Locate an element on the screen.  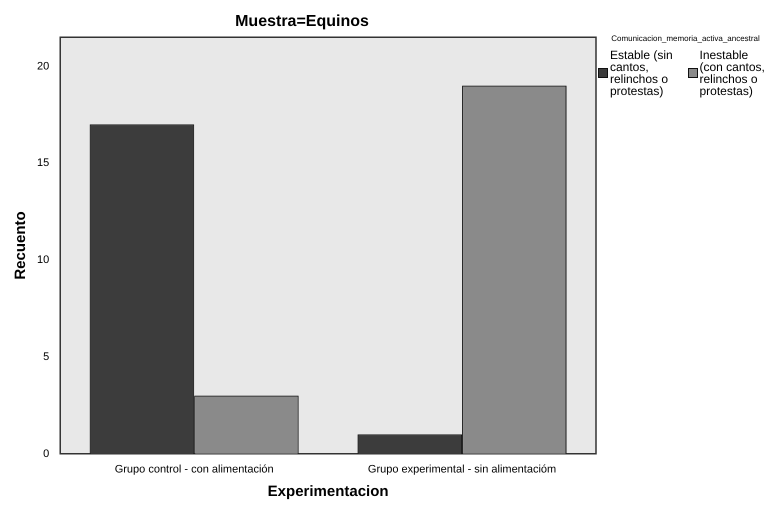
chart-title: Muestra=Equinos is located at coordinates (302, 21).